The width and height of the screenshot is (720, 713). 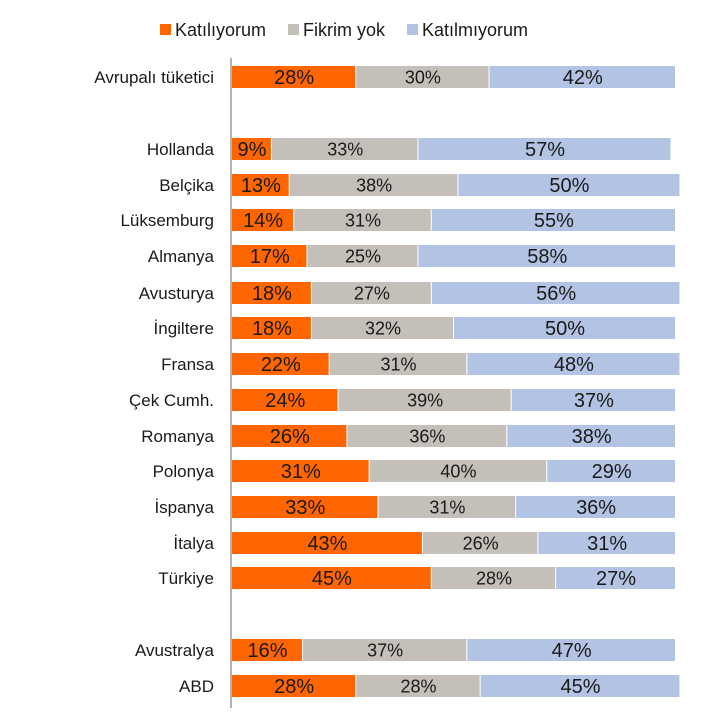 I want to click on data-label: 57%, so click(x=545, y=150).